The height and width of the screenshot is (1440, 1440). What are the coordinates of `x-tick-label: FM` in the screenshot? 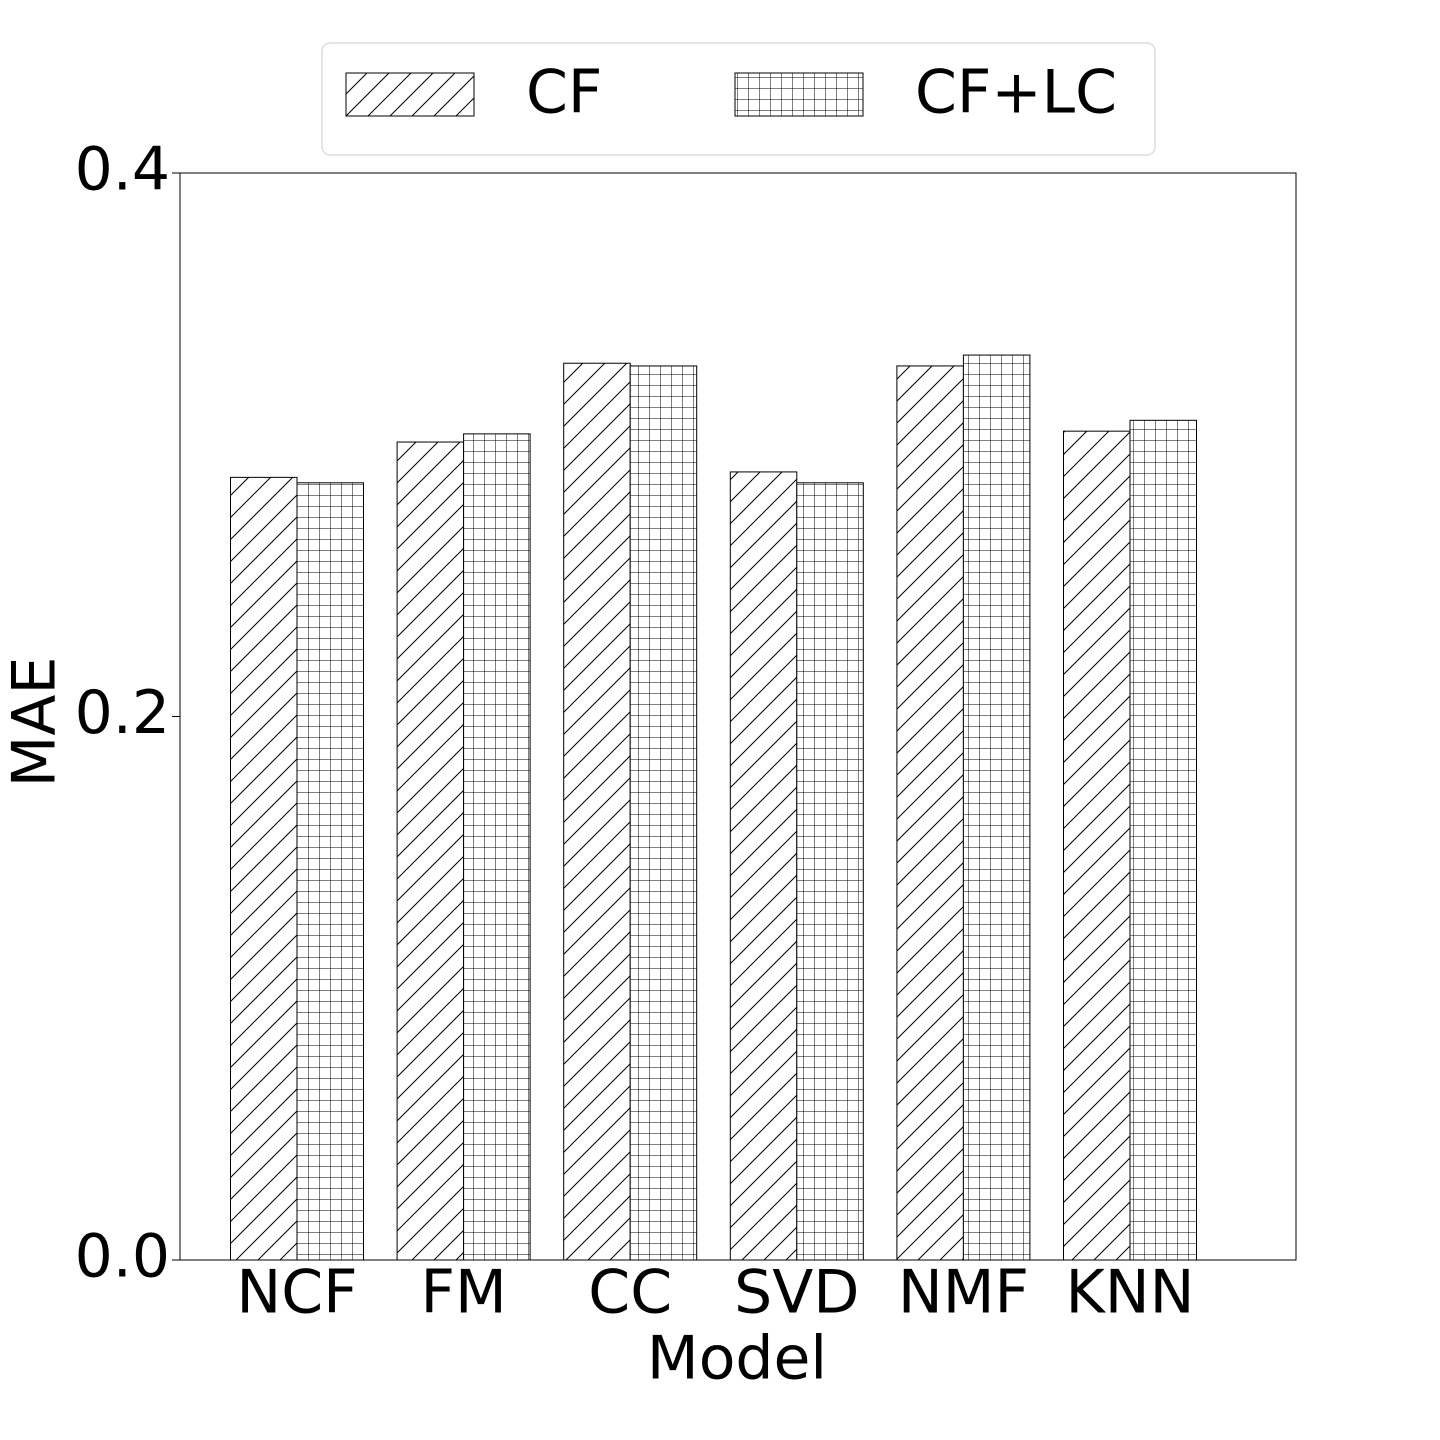 It's located at (463, 1293).